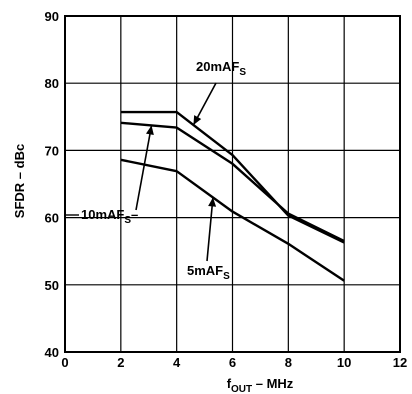 Image resolution: width=412 pixels, height=394 pixels. Describe the element at coordinates (232, 362) in the screenshot. I see `x-tick-label: 6` at that location.